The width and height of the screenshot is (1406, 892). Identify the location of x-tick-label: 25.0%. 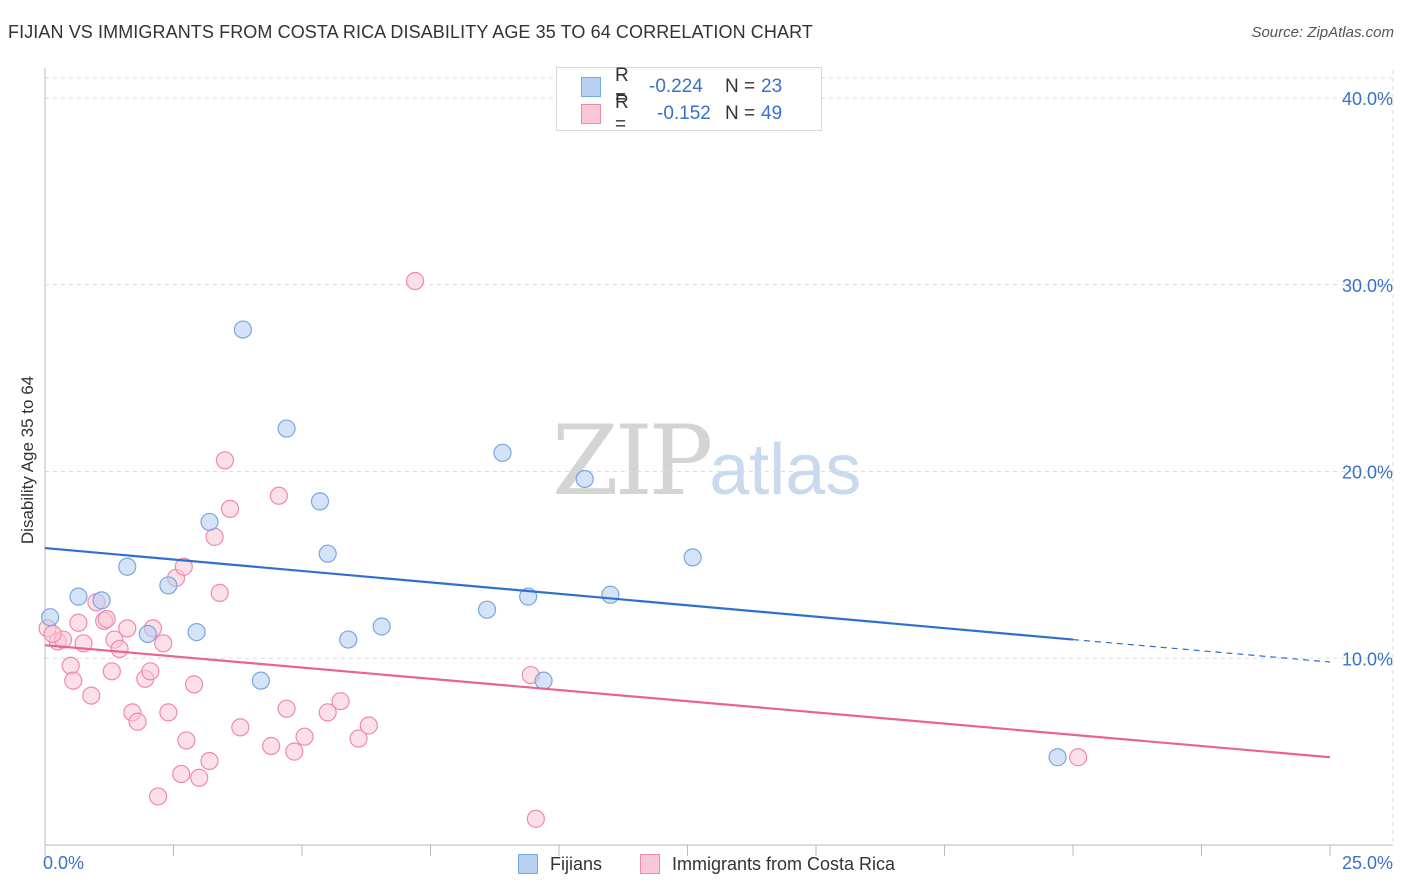
(1367, 863).